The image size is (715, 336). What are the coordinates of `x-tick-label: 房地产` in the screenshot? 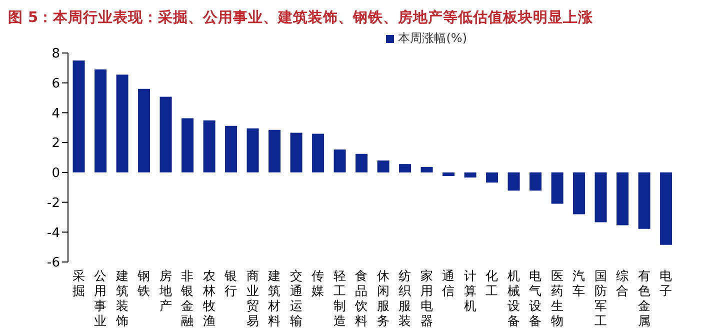 It's located at (165, 290).